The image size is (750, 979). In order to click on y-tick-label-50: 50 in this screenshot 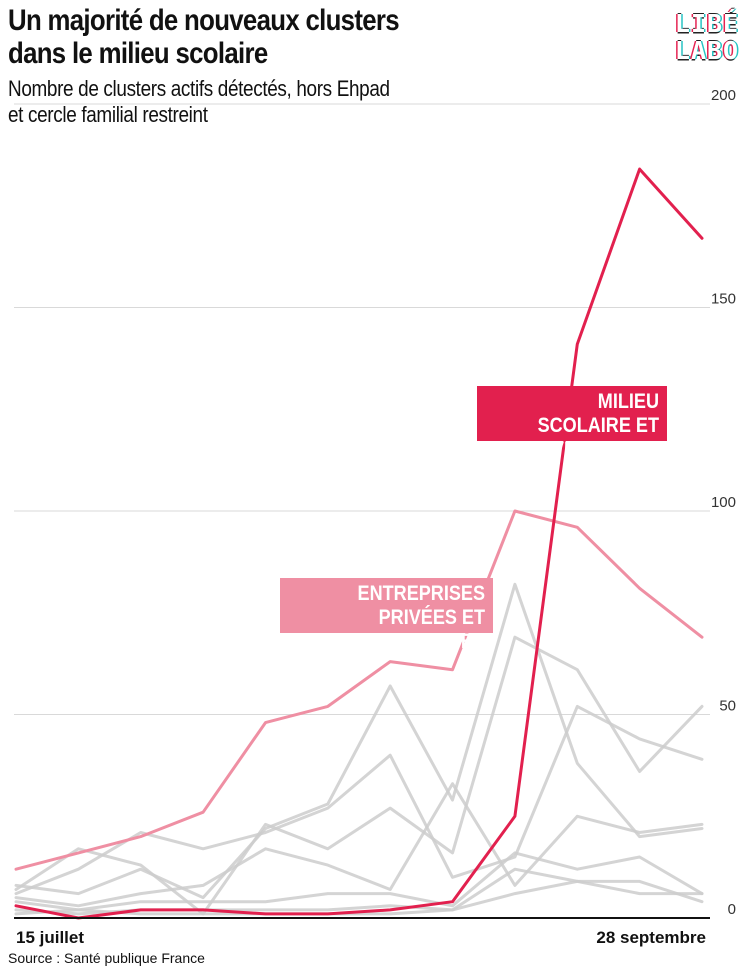, I will do `click(727, 706)`.